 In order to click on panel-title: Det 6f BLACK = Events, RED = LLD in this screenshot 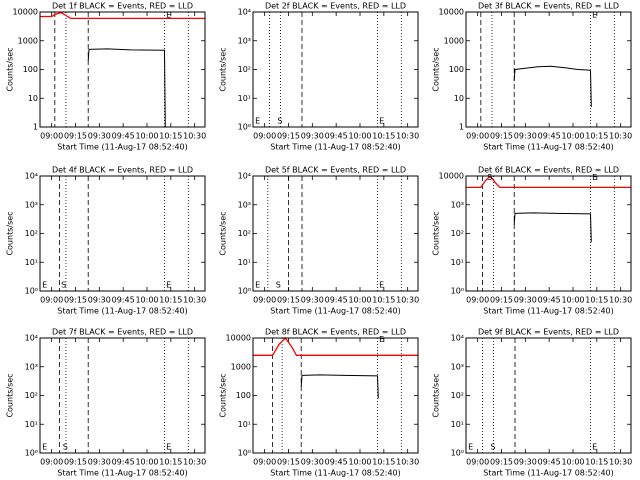, I will do `click(548, 170)`.